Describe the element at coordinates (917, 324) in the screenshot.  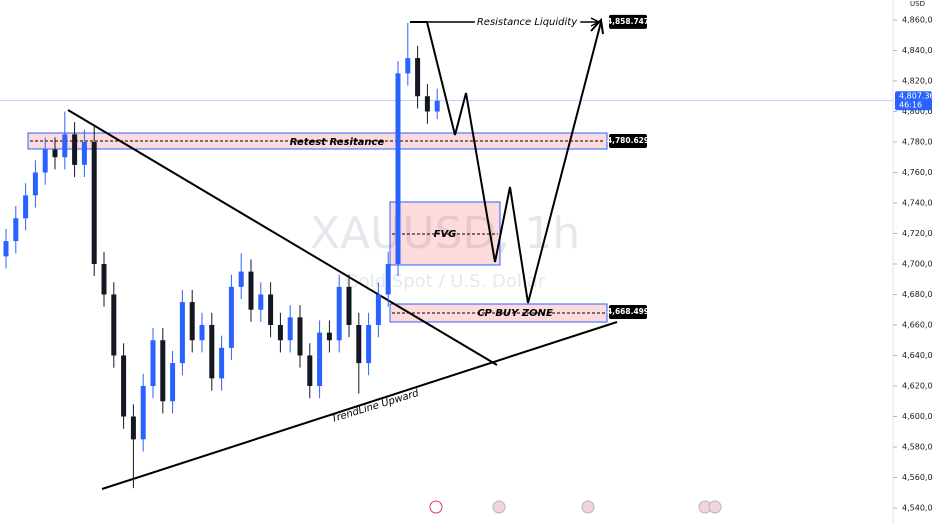
I see `y-tick-label: 4,660,000` at that location.